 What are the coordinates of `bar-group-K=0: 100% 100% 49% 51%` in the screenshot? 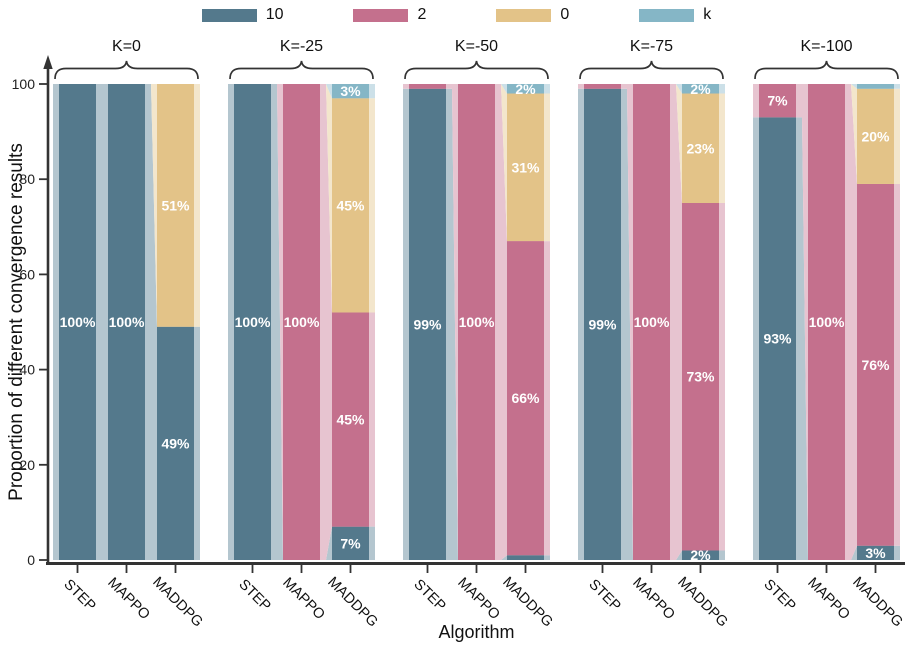 It's located at (126, 322).